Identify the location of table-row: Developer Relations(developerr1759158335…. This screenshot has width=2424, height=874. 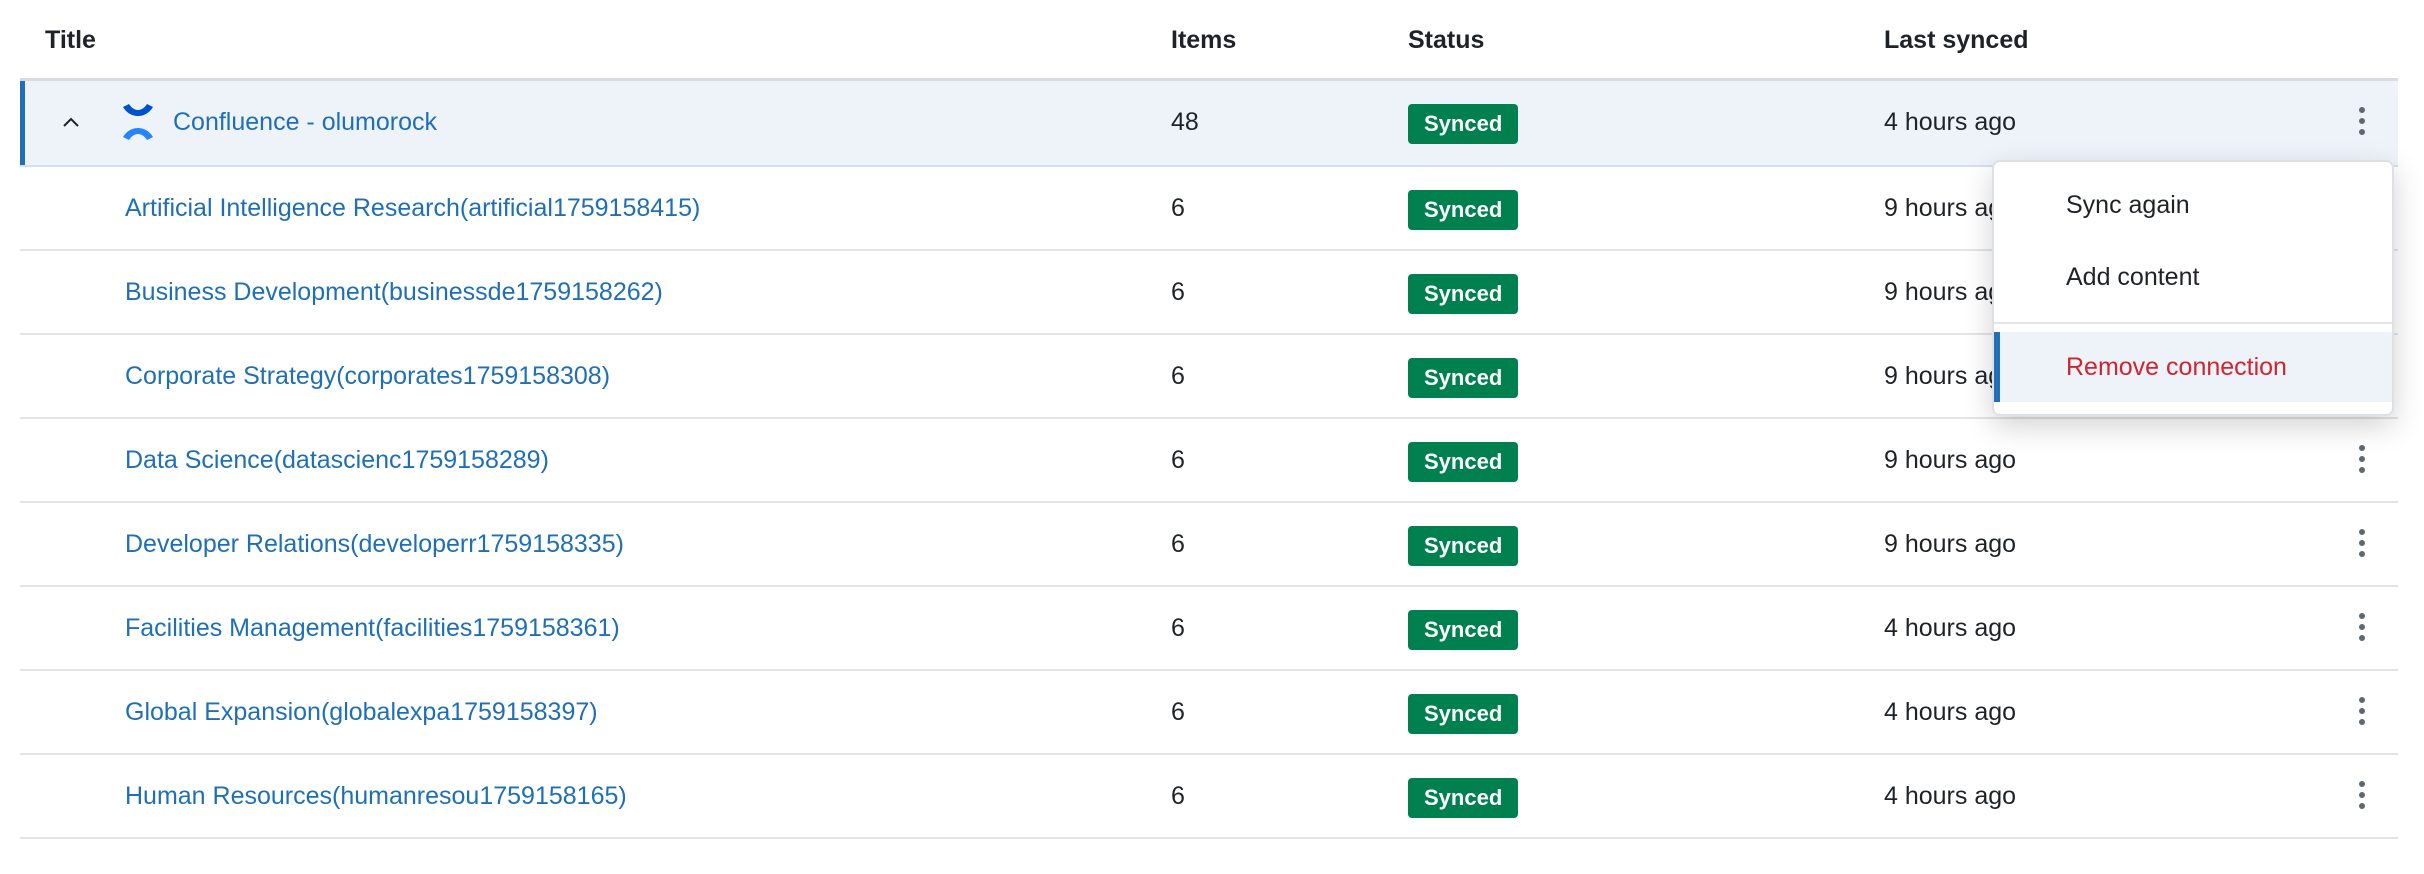
(1209, 545).